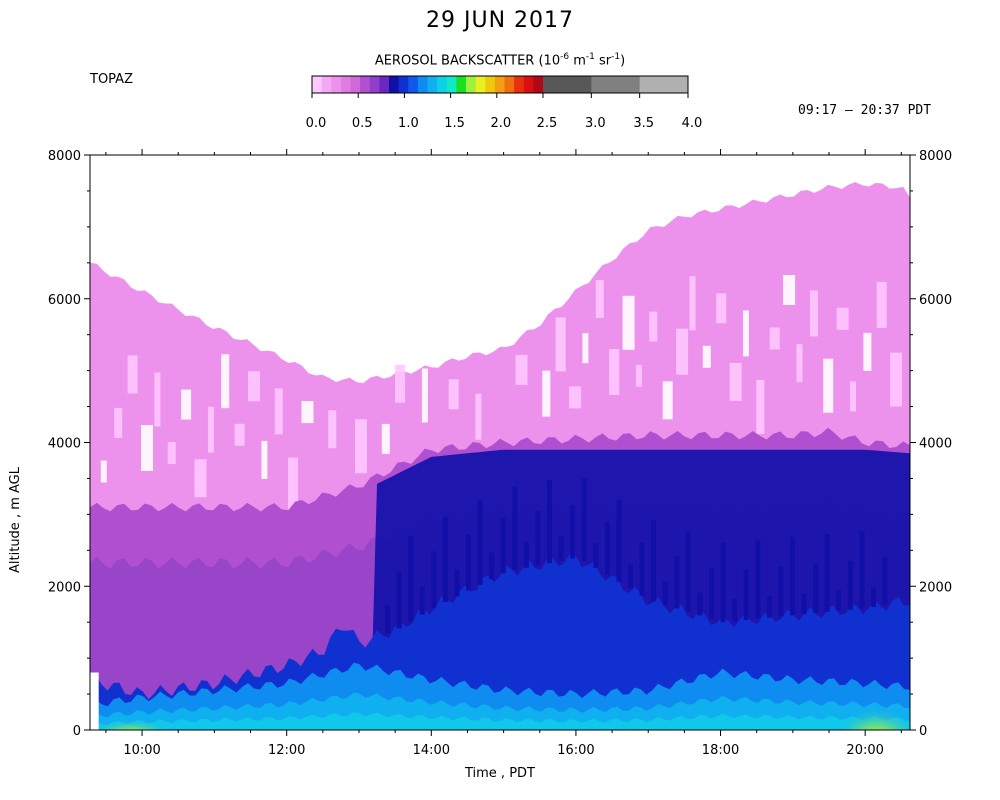 This screenshot has height=800, width=1000. I want to click on y-tick-label-right: 8000, so click(935, 156).